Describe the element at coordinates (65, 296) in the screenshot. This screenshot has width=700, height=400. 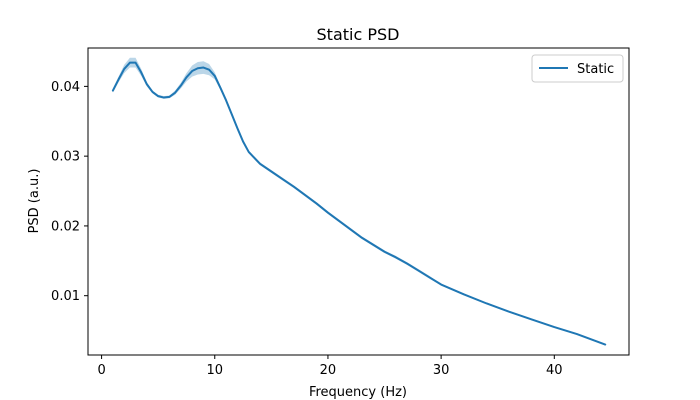
I see `y-tick-label: 0.01` at that location.